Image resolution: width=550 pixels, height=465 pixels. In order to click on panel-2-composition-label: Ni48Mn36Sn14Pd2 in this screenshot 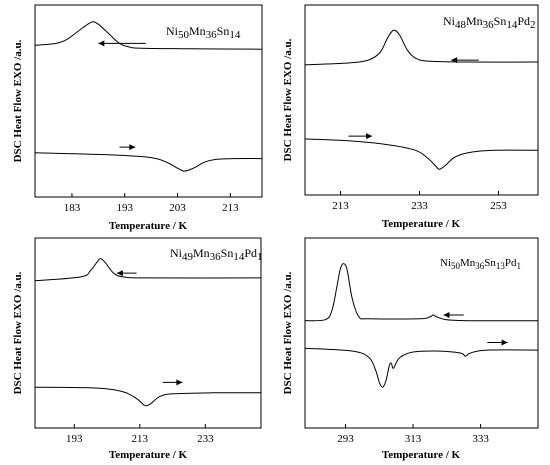, I will do `click(489, 22)`.